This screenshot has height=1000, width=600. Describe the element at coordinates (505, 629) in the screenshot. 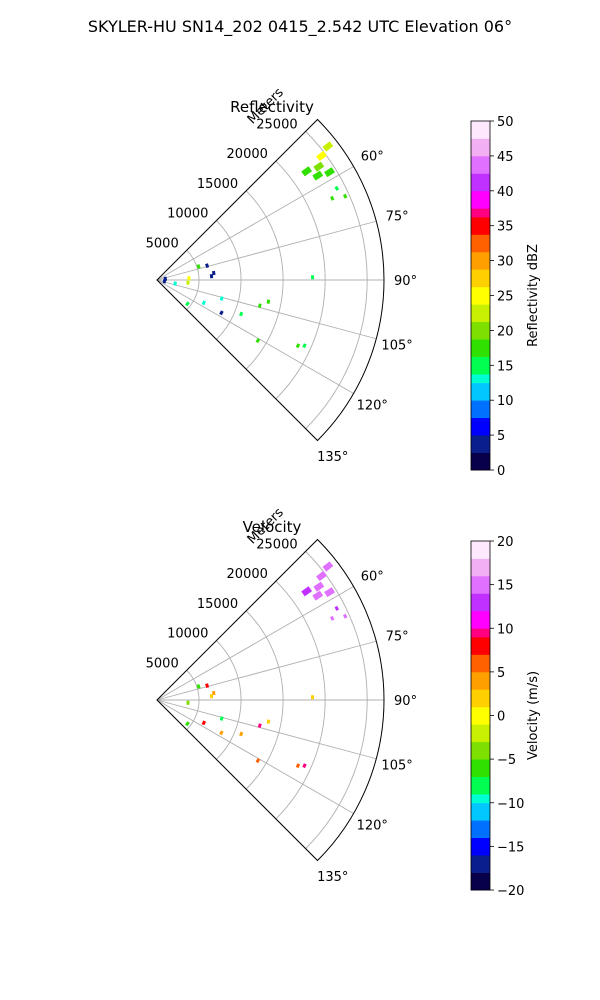

I see `colorbar-tick-label: 10` at that location.